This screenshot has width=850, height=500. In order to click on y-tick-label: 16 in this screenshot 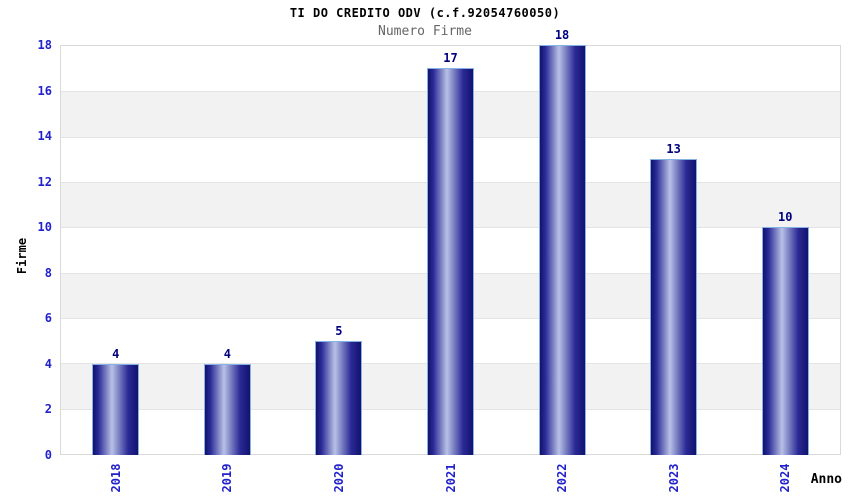, I will do `click(44, 90)`.